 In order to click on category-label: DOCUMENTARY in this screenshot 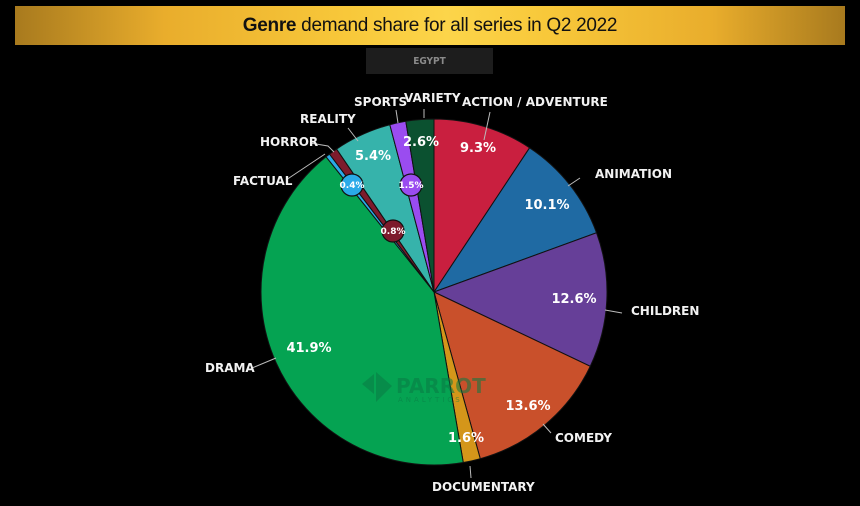, I will do `click(483, 487)`.